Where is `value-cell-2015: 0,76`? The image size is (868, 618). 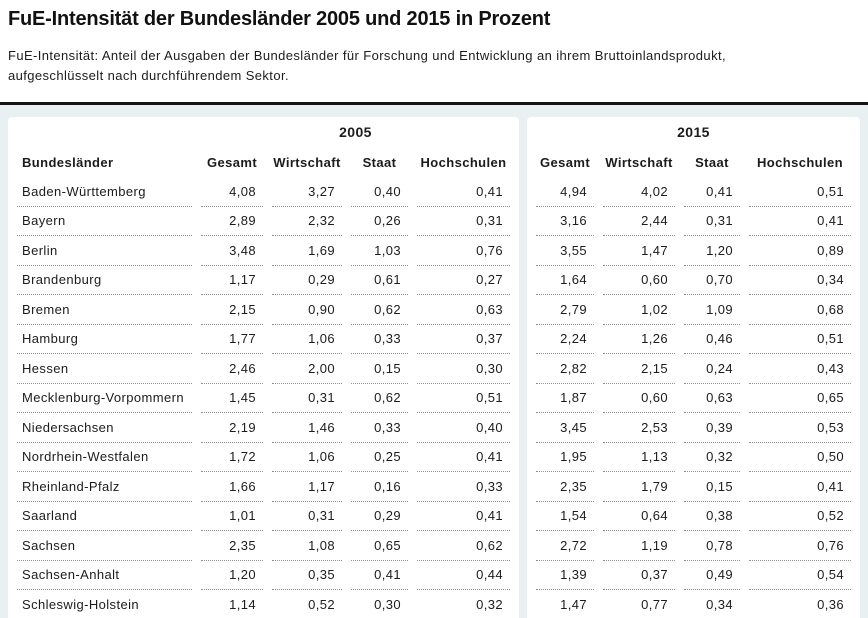
value-cell-2015: 0,76 is located at coordinates (800, 546).